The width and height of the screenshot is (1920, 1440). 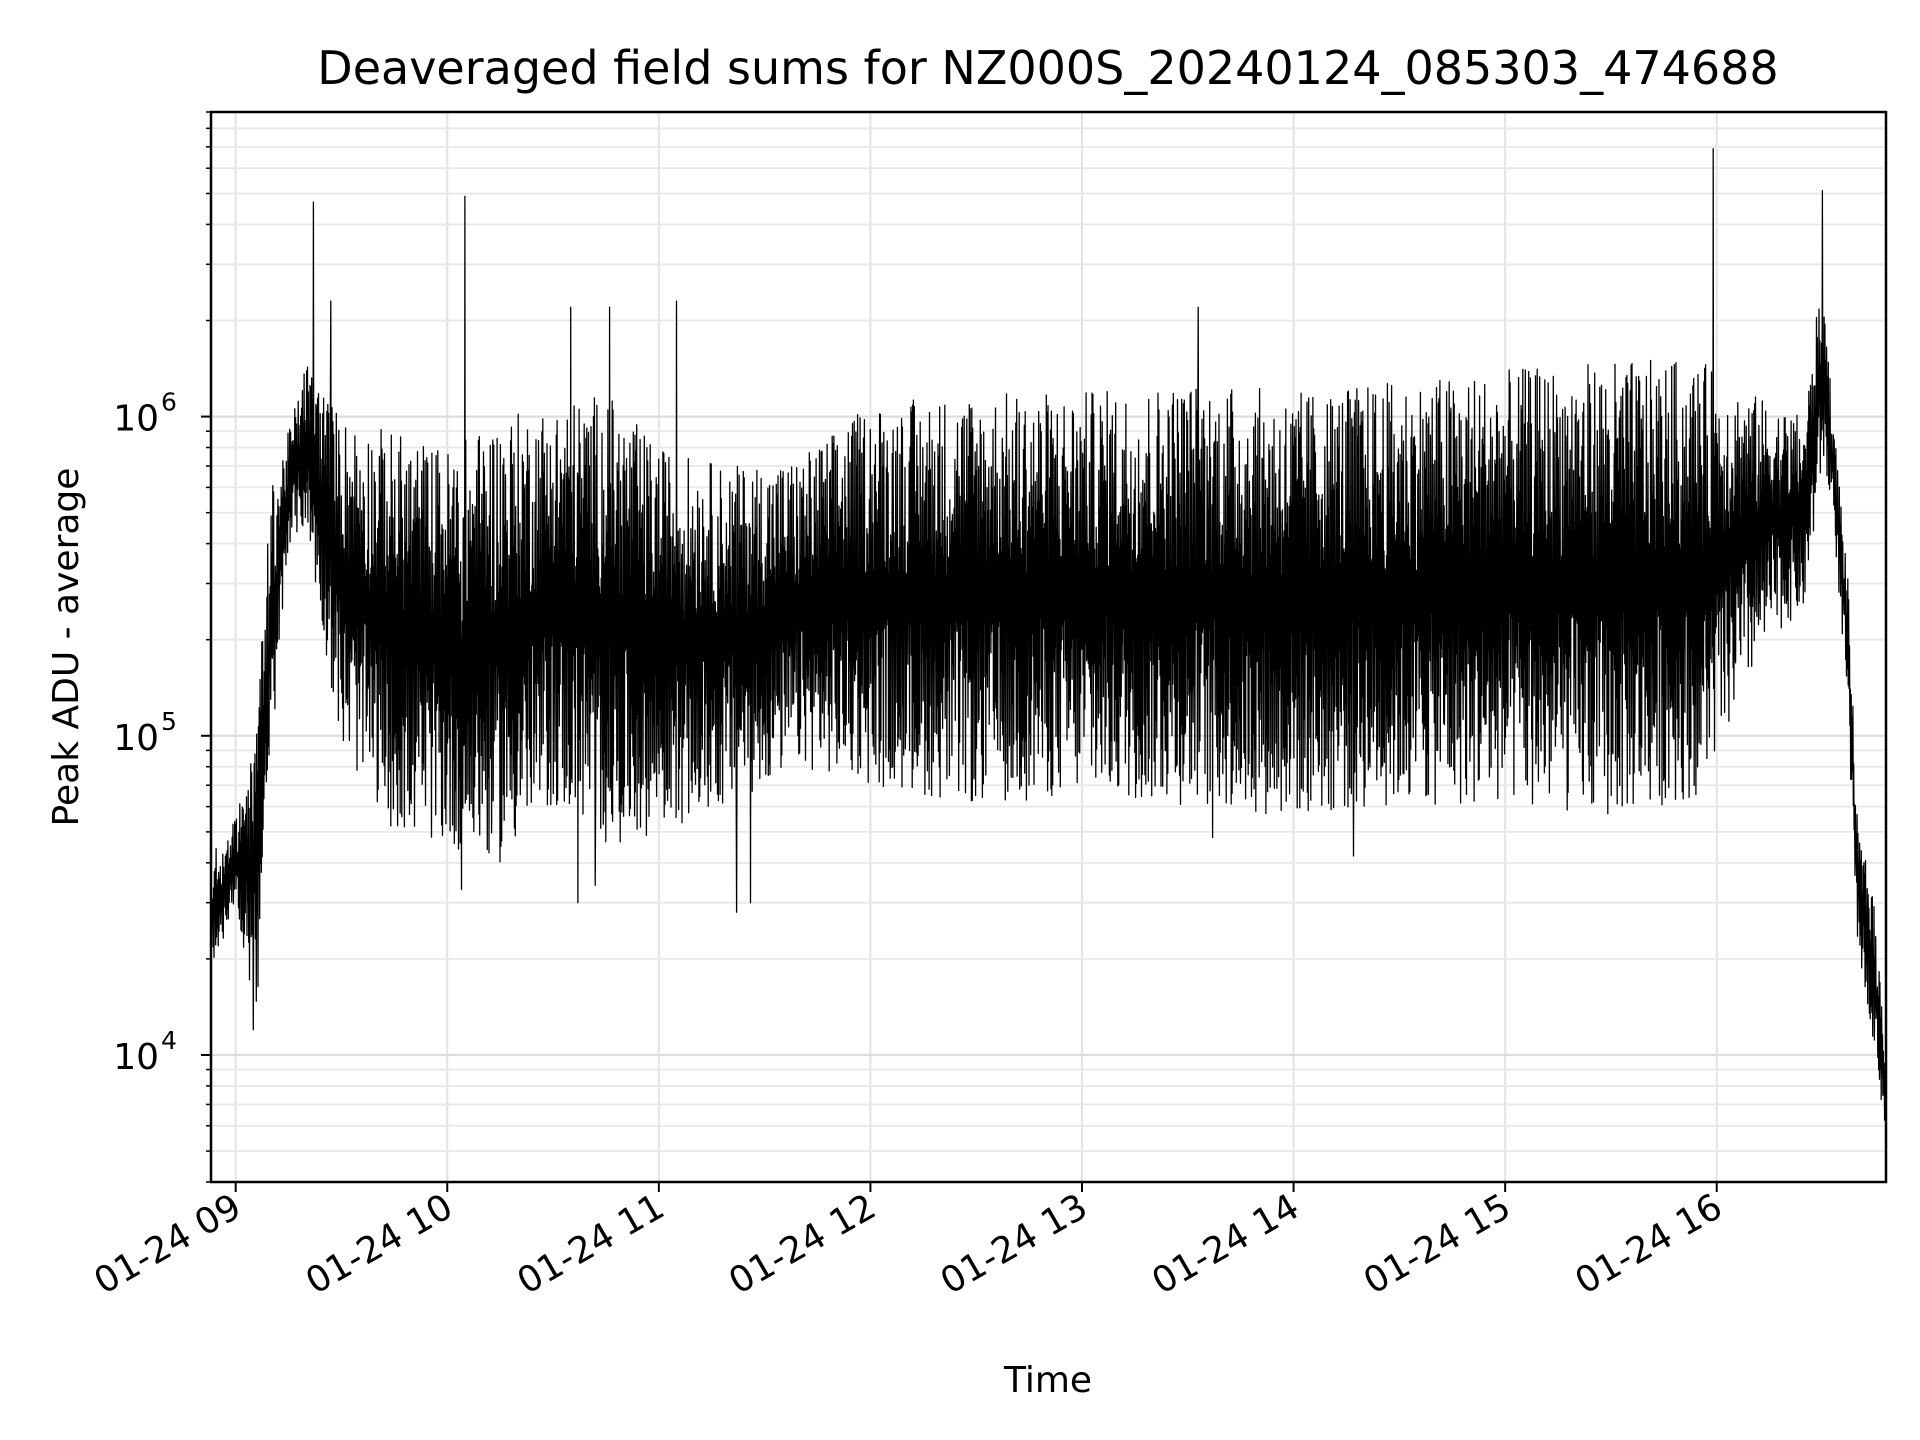 What do you see at coordinates (169, 402) in the screenshot?
I see `y-tick-label-exponent: 6` at bounding box center [169, 402].